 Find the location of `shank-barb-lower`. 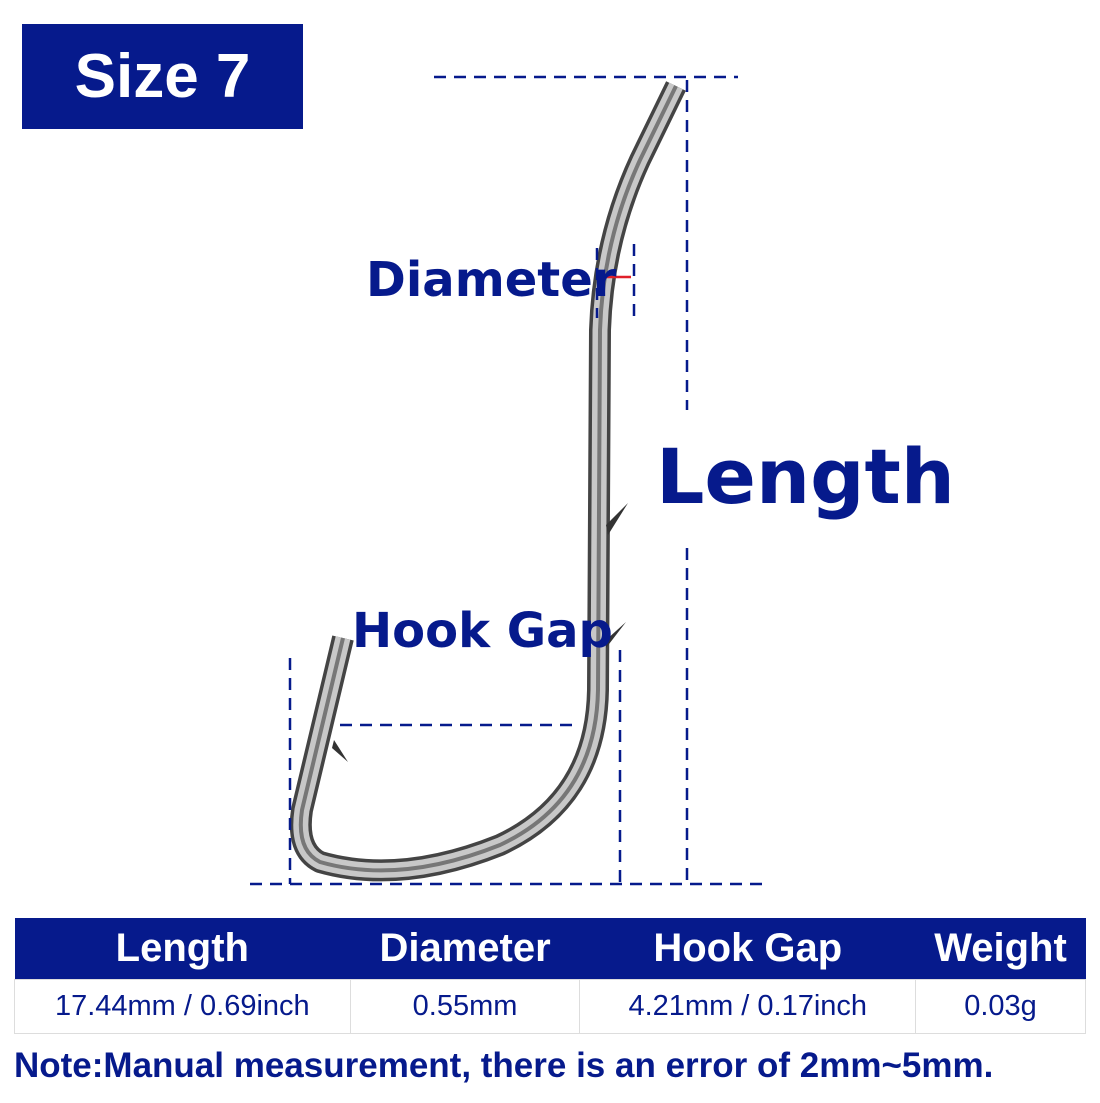

shank-barb-lower is located at coordinates (616, 635).